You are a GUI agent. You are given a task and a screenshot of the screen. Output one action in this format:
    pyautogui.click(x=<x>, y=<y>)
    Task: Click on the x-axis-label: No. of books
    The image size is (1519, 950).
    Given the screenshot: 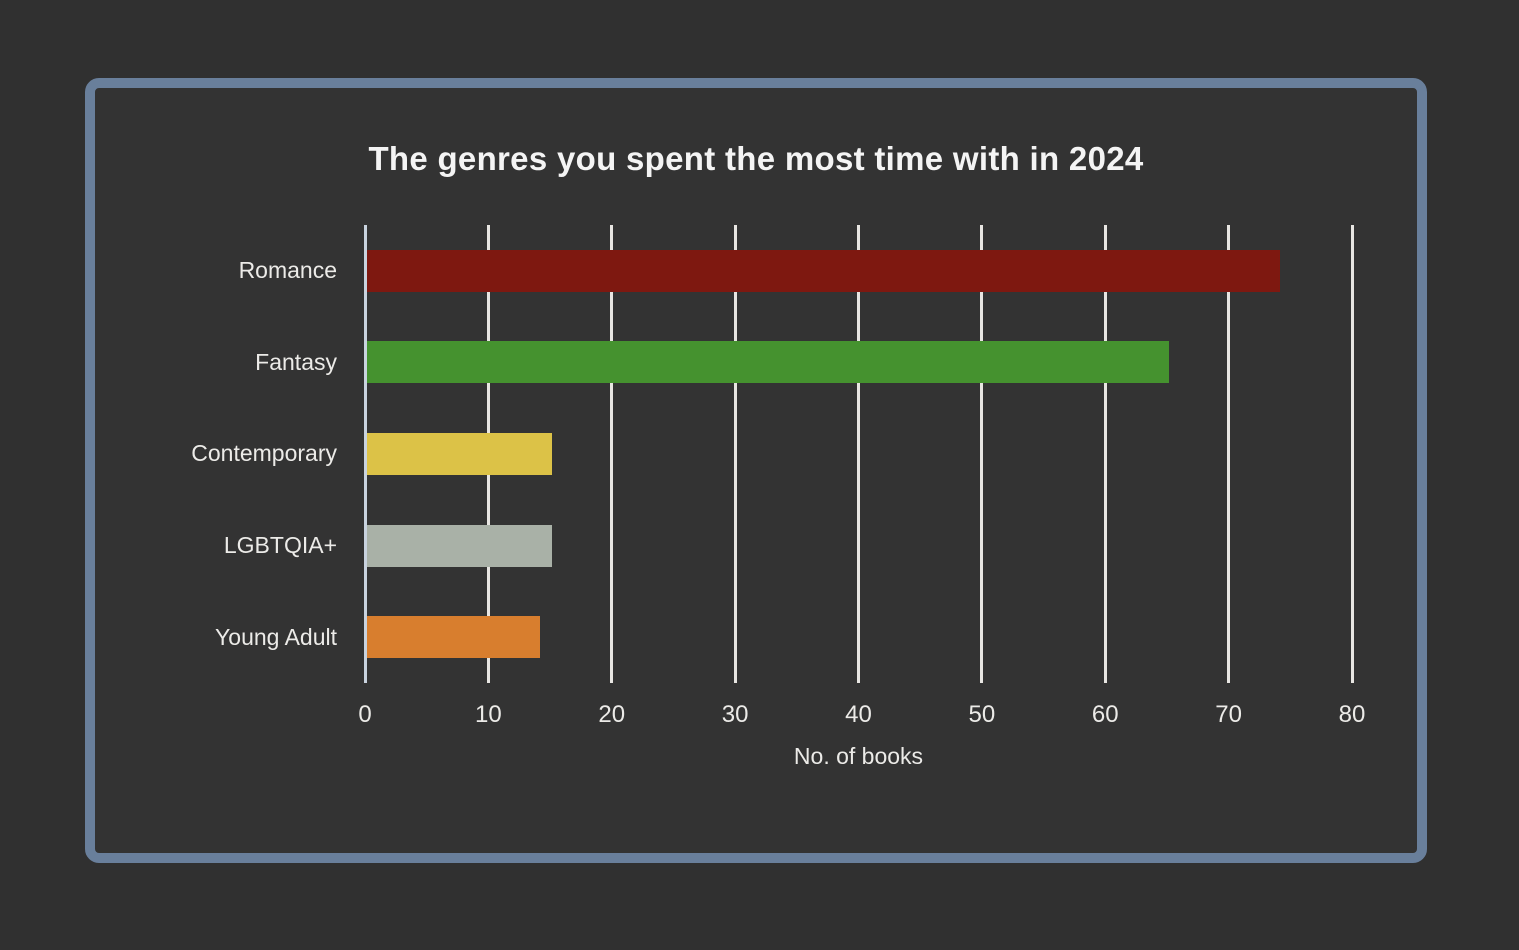 What is the action you would take?
    pyautogui.click(x=858, y=756)
    